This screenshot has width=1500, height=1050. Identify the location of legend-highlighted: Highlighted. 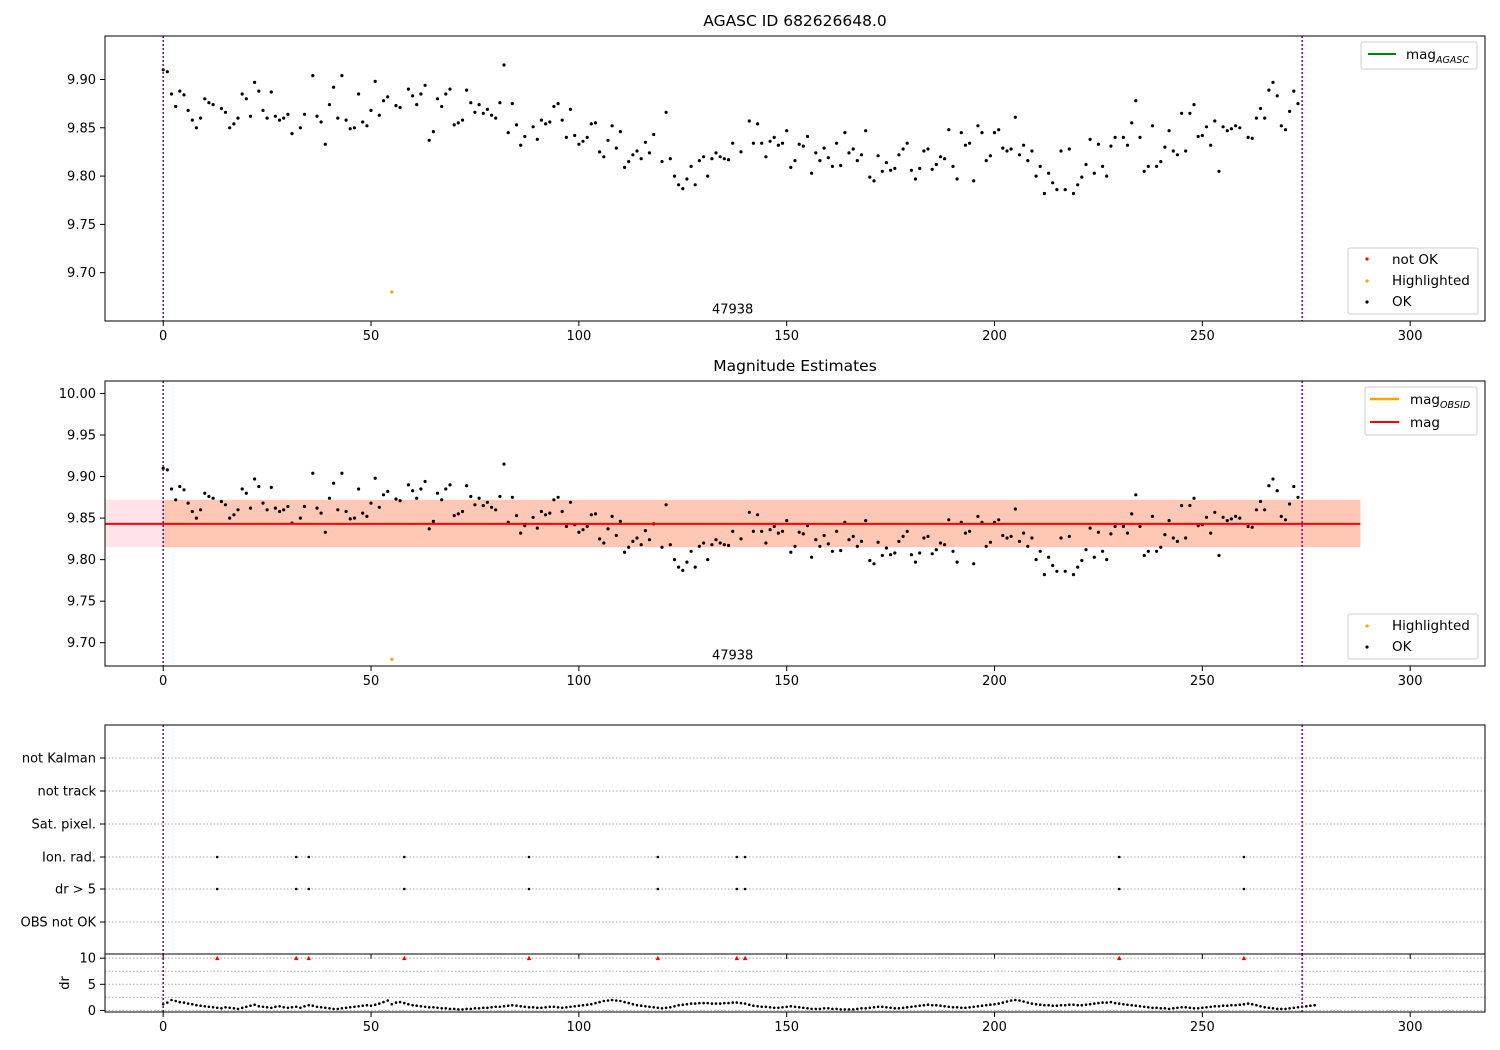
(1431, 281).